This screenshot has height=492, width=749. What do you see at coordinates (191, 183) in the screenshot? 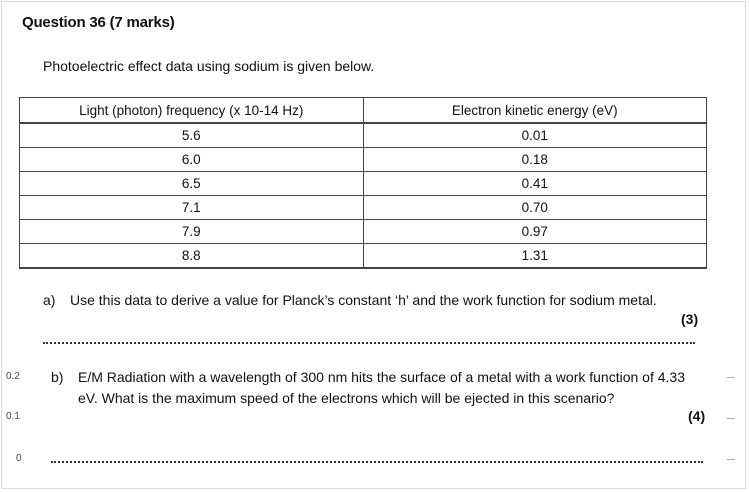
I see `frequency-cell: 6.5` at bounding box center [191, 183].